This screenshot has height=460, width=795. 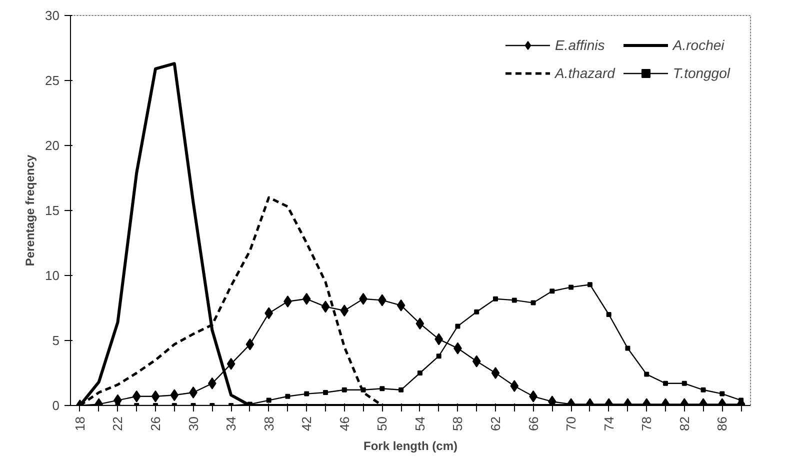 What do you see at coordinates (155, 423) in the screenshot?
I see `x-tick-label: 26` at bounding box center [155, 423].